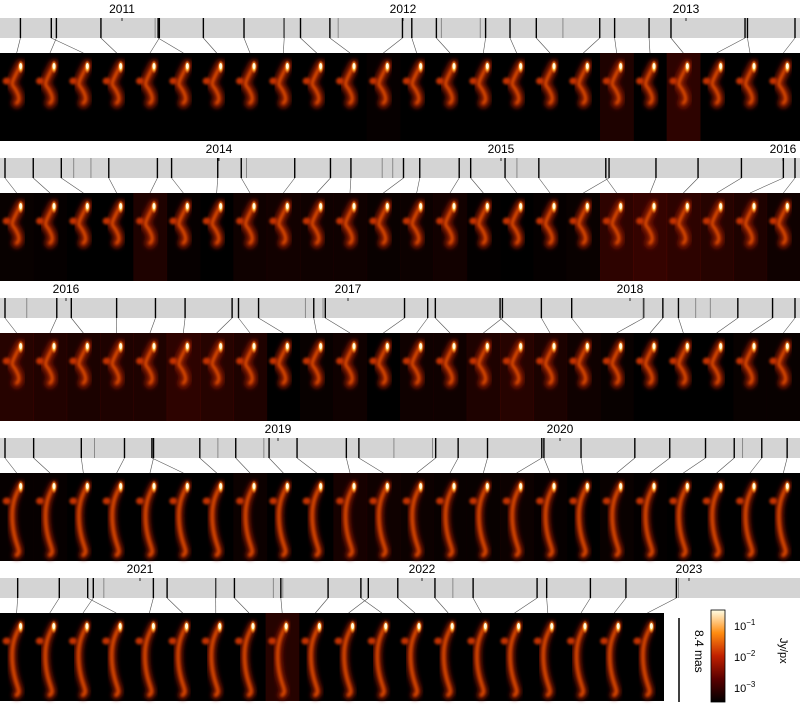 The height and width of the screenshot is (718, 800). What do you see at coordinates (278, 429) in the screenshot?
I see `year-label: 2019` at bounding box center [278, 429].